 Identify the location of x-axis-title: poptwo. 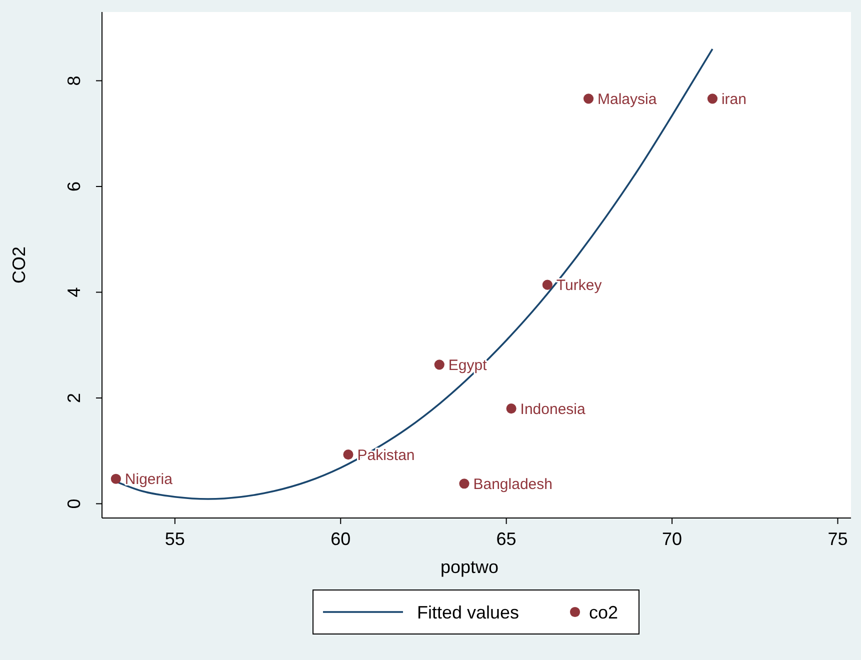
(469, 567).